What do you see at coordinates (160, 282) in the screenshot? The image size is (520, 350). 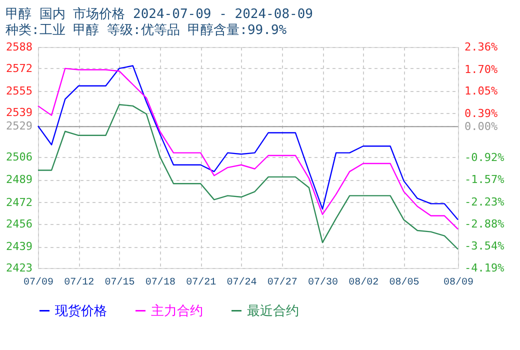 I see `x-tick-label: 07/18` at bounding box center [160, 282].